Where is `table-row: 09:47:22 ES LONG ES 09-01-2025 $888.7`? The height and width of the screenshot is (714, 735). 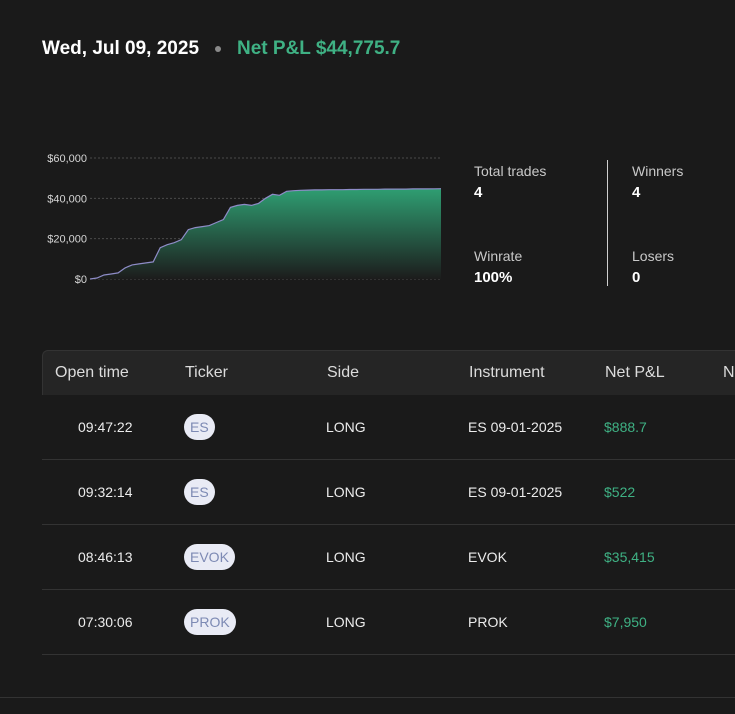 table-row: 09:47:22 ES LONG ES 09-01-2025 $888.7 is located at coordinates (388, 427).